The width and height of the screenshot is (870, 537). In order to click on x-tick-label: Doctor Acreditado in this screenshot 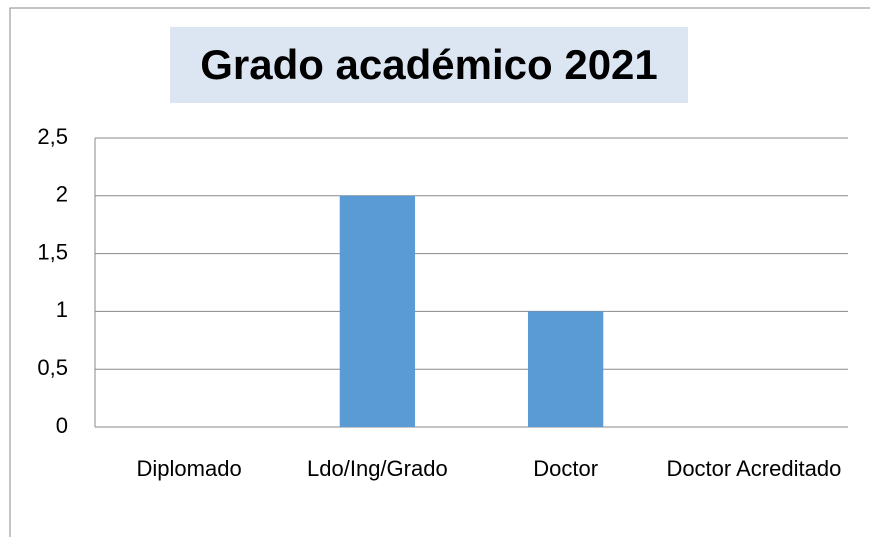, I will do `click(754, 468)`.